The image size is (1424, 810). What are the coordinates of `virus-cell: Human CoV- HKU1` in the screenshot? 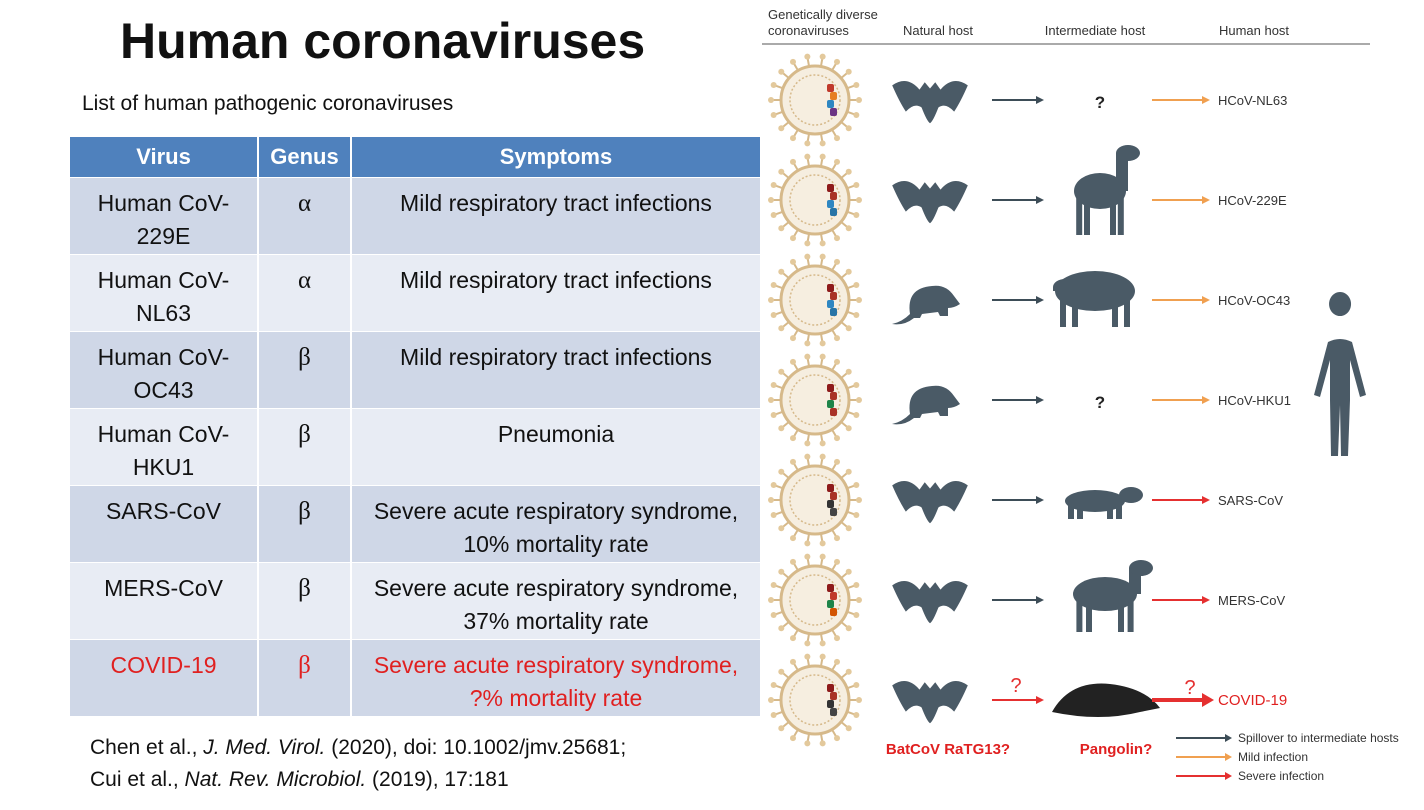 It's located at (163, 447).